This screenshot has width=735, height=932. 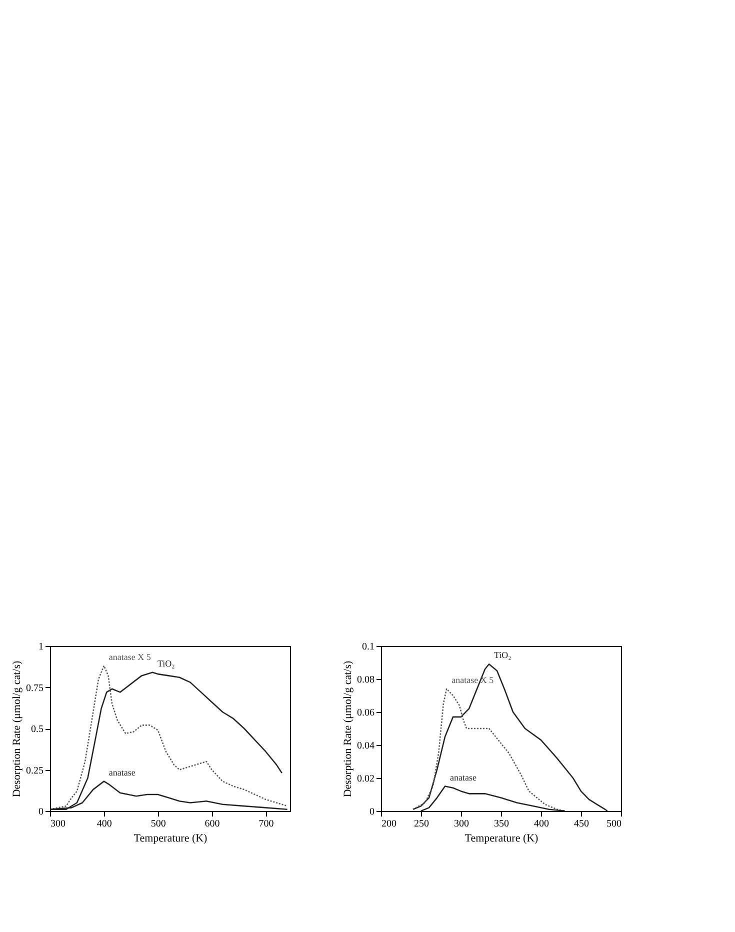 What do you see at coordinates (35, 688) in the screenshot?
I see `y-tick-label: 0.75` at bounding box center [35, 688].